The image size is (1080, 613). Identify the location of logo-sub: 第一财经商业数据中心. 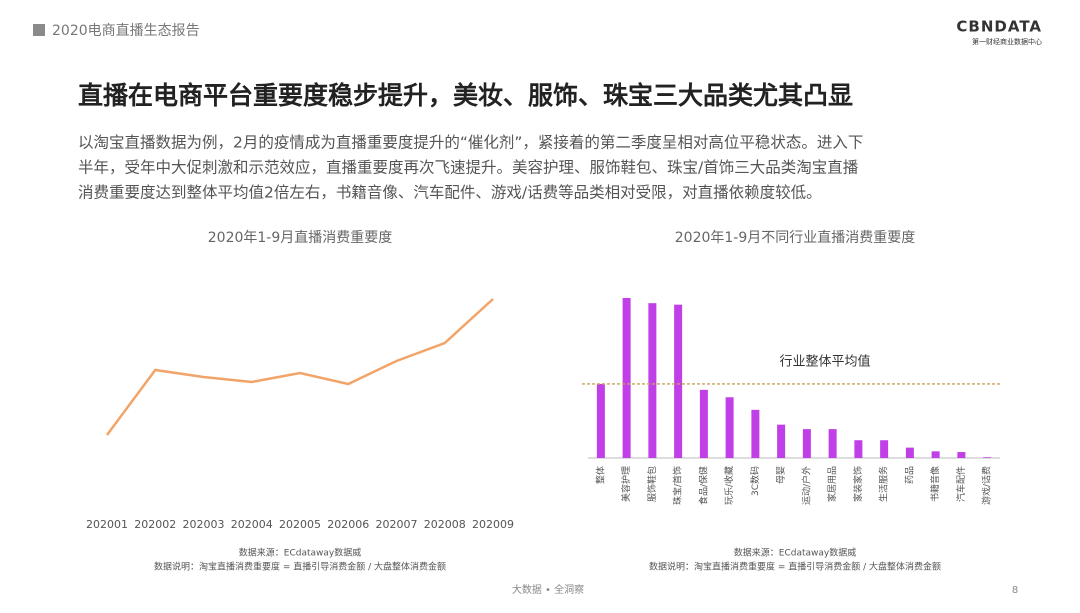
(1007, 41).